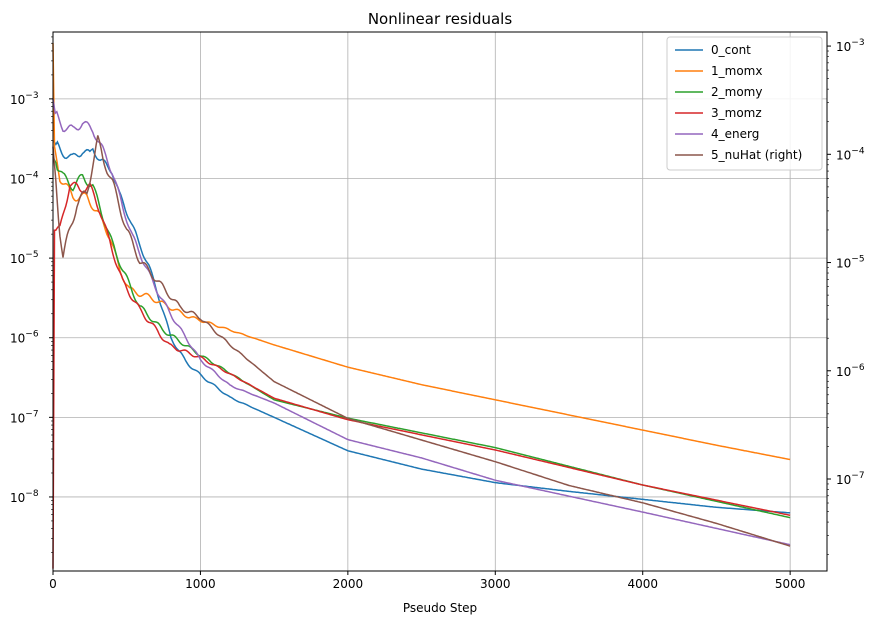 The height and width of the screenshot is (628, 881). What do you see at coordinates (53, 584) in the screenshot?
I see `x-tick-label: 0` at bounding box center [53, 584].